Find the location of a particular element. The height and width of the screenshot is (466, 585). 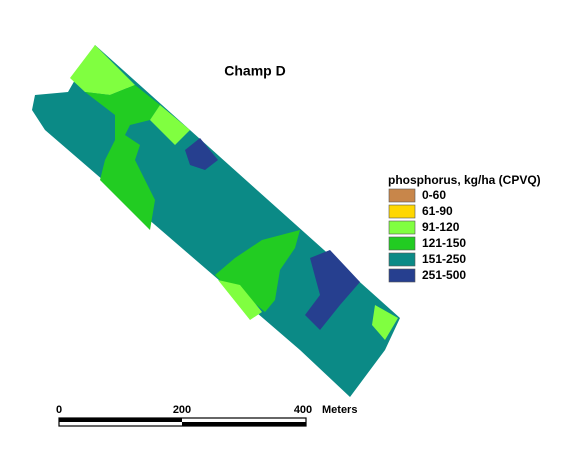

scale-label: 400 is located at coordinates (303, 410).